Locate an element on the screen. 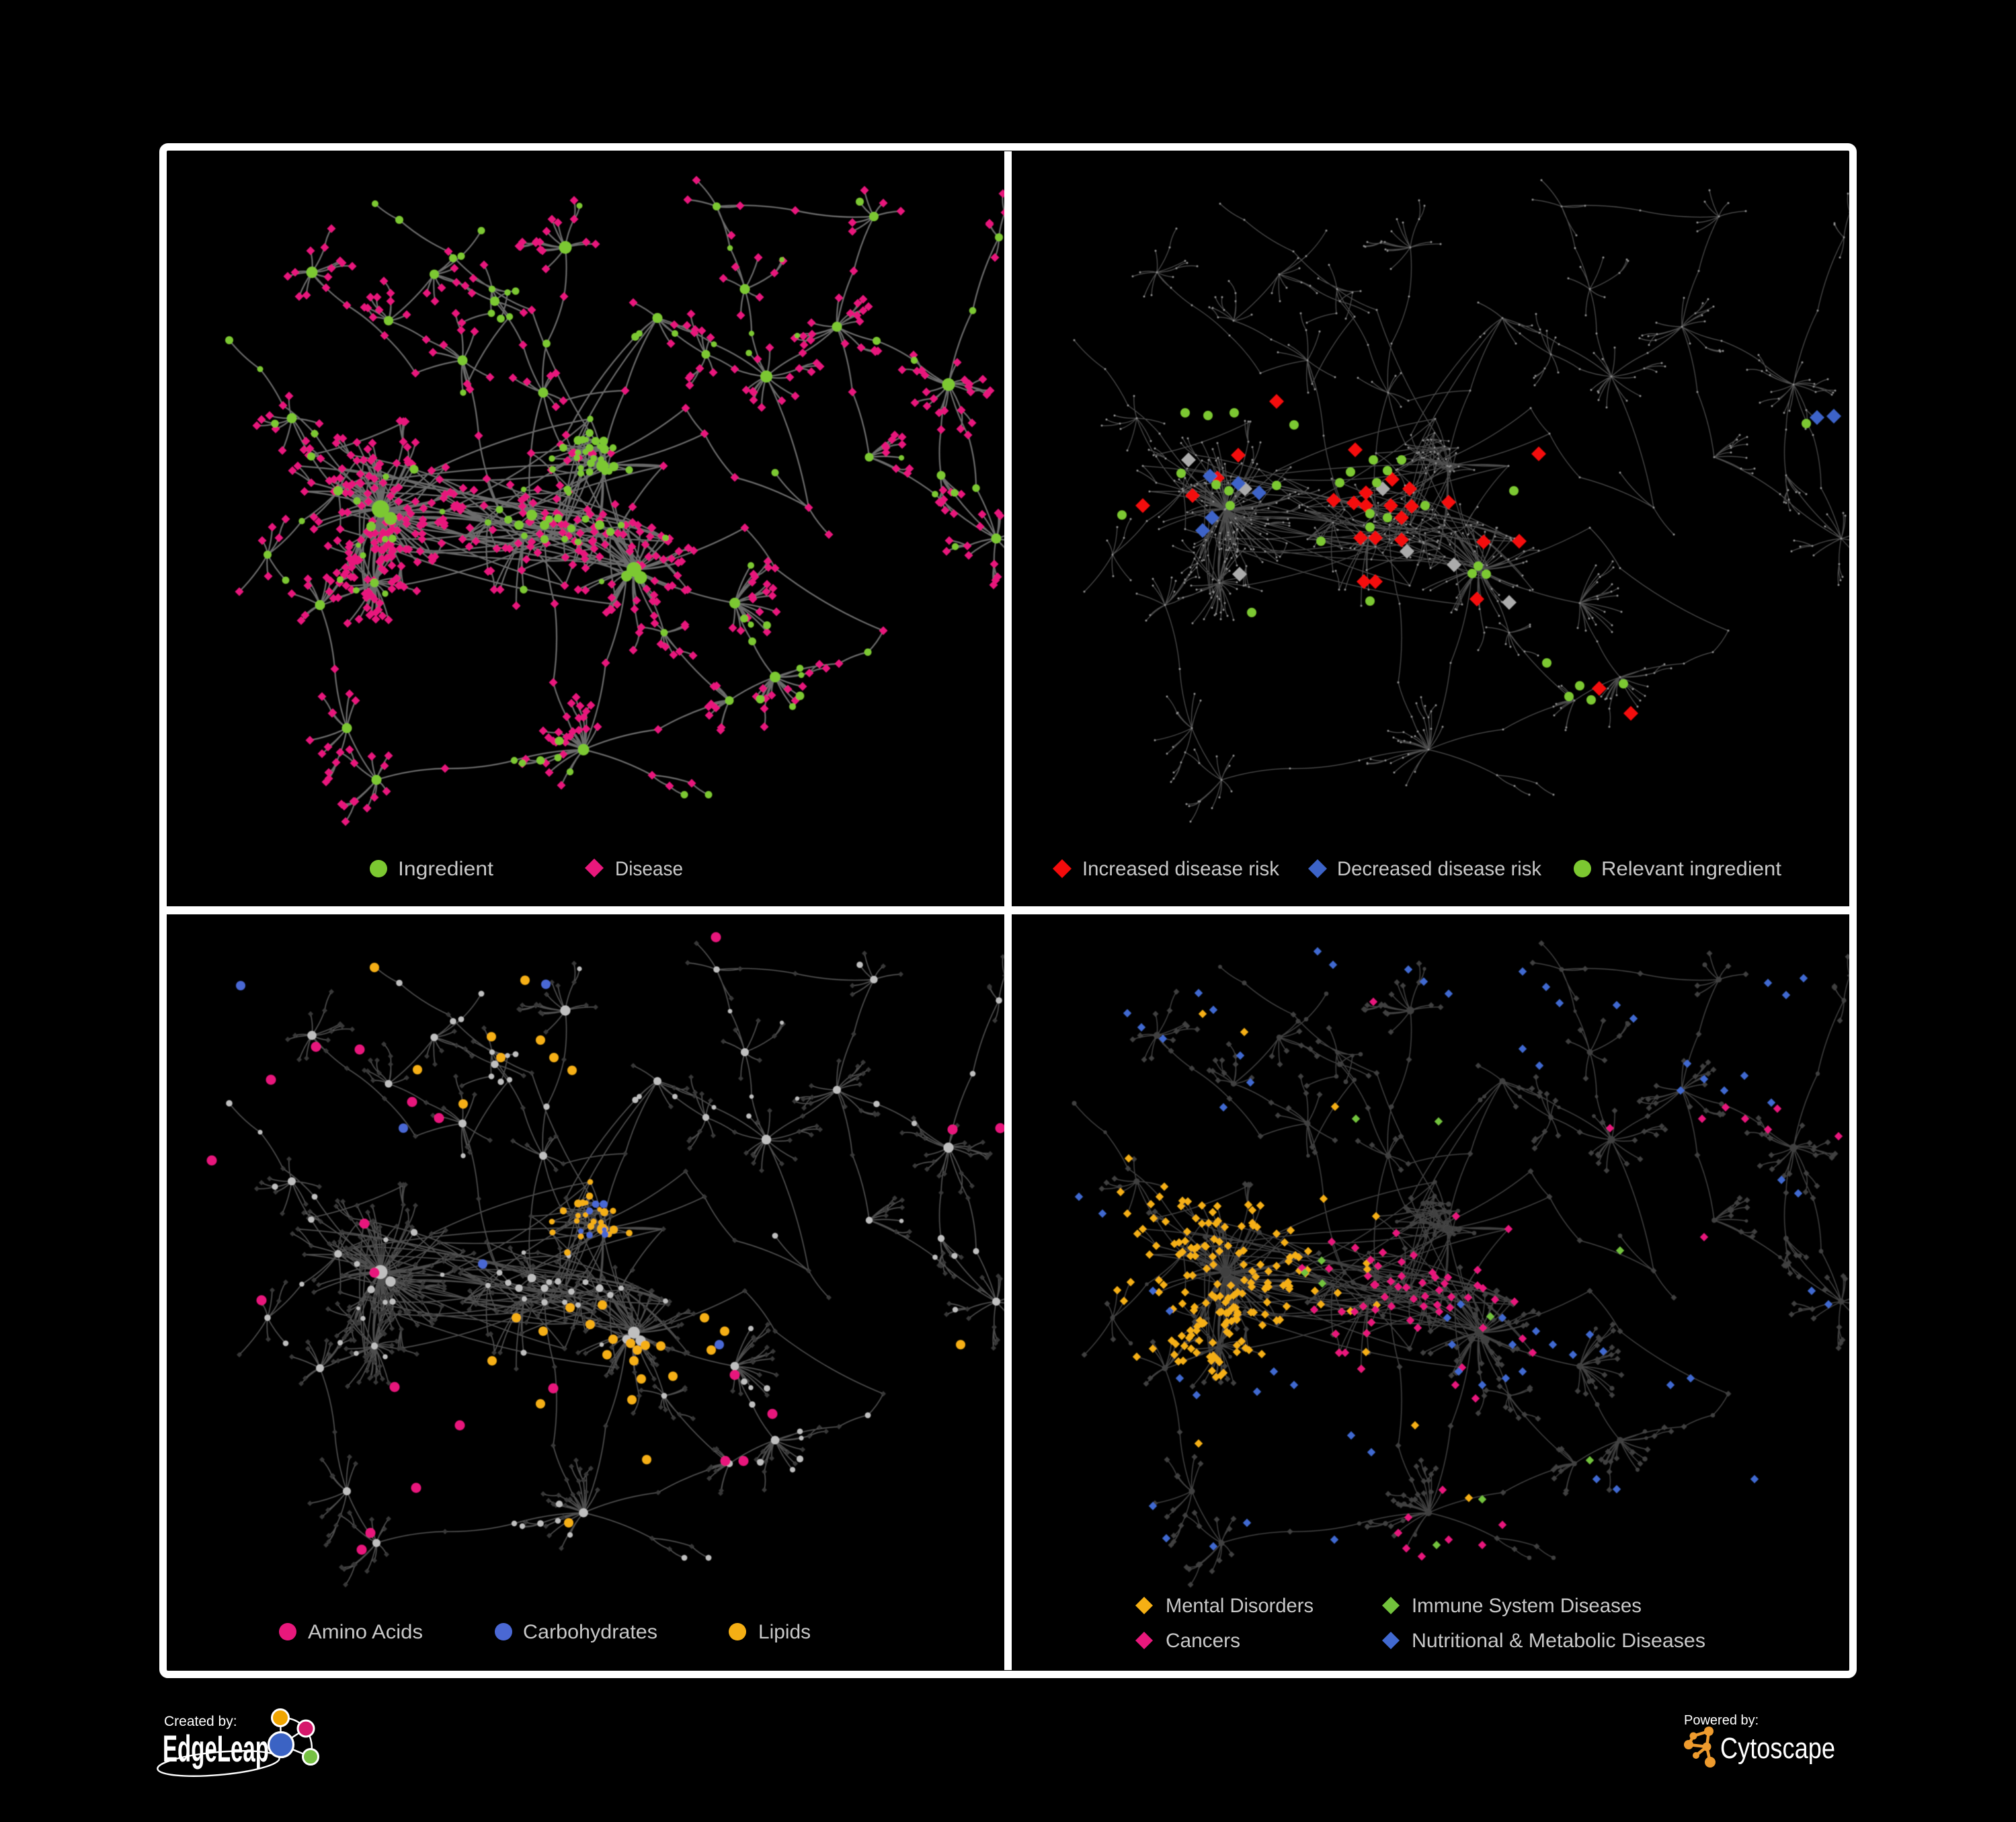 This screenshot has width=2016, height=1822. svg-text: Increased disease risk is located at coordinates (1181, 869).